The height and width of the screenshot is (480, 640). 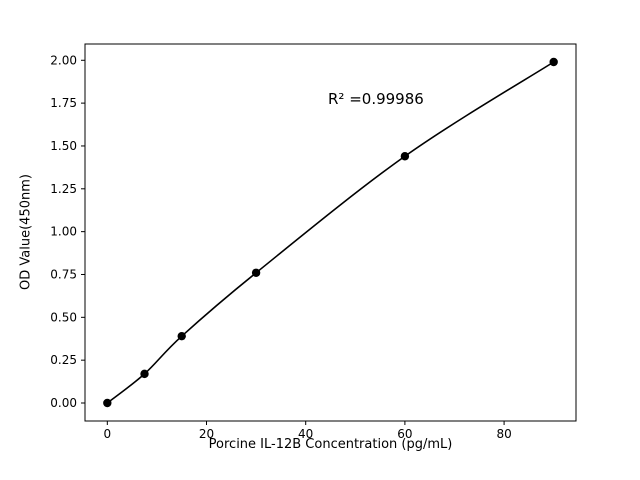 I want to click on y-tick-label: 0.75, so click(x=63, y=274).